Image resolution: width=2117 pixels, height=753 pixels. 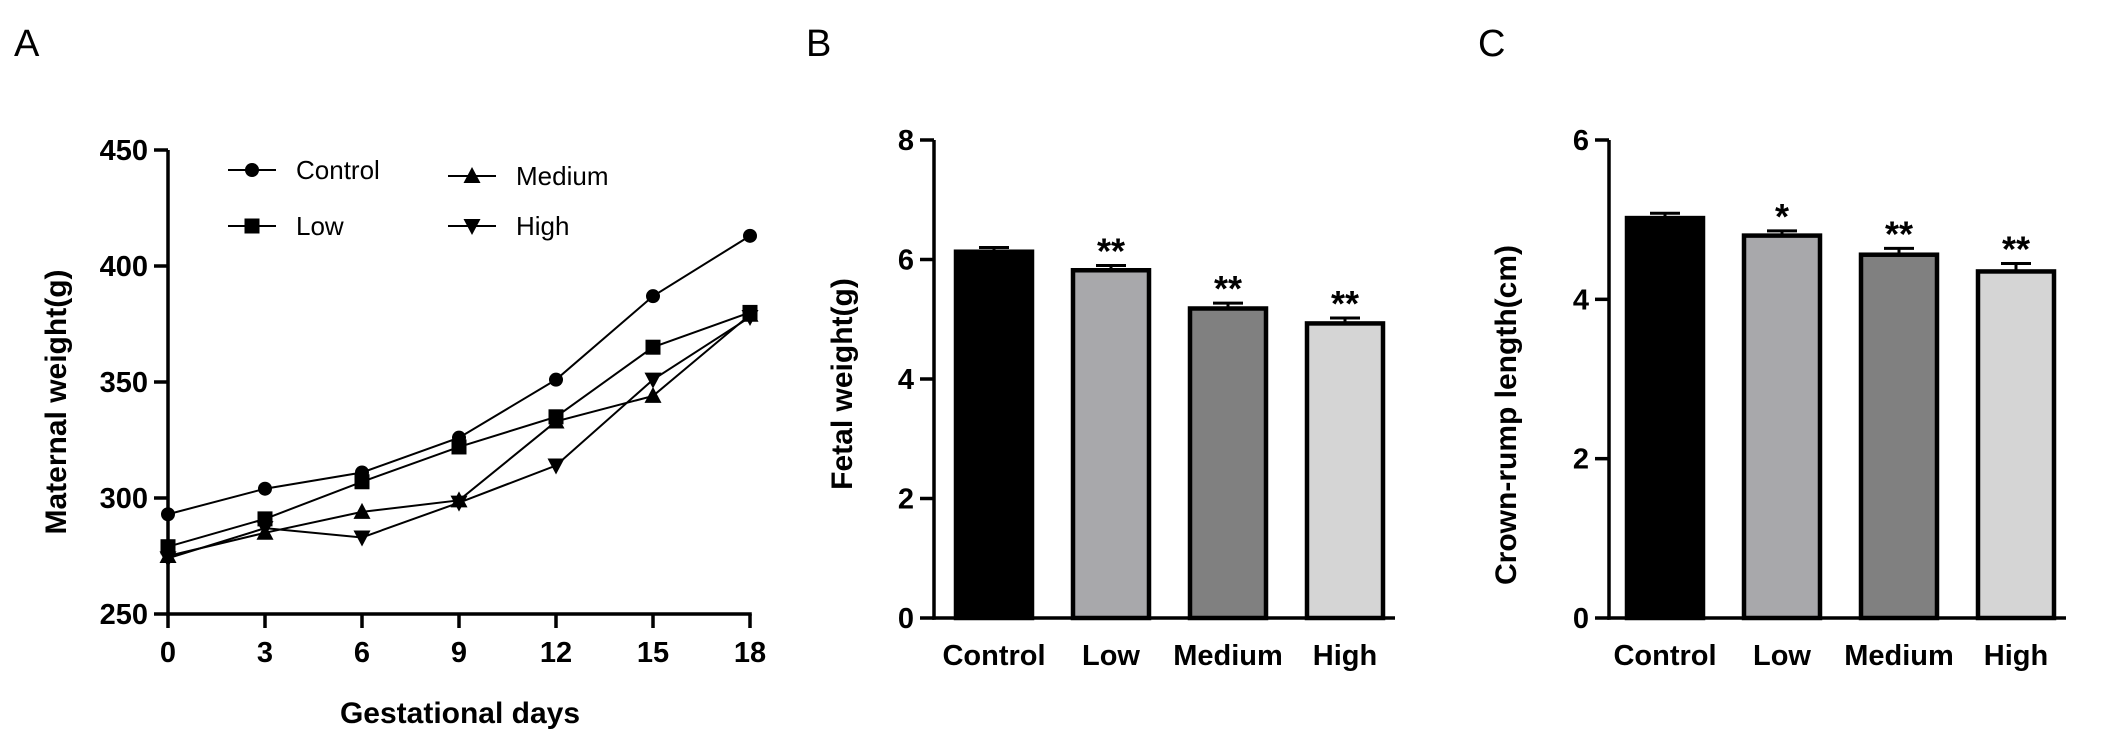 What do you see at coordinates (1581, 460) in the screenshot?
I see `y-tick-label-c: 2` at bounding box center [1581, 460].